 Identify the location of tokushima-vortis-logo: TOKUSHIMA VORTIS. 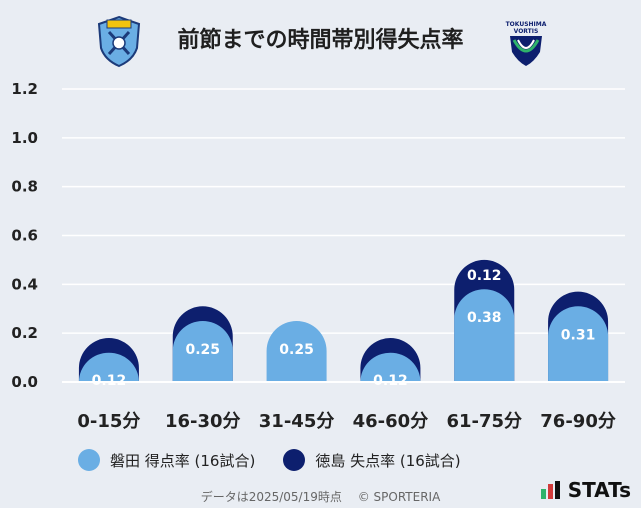
(526, 43).